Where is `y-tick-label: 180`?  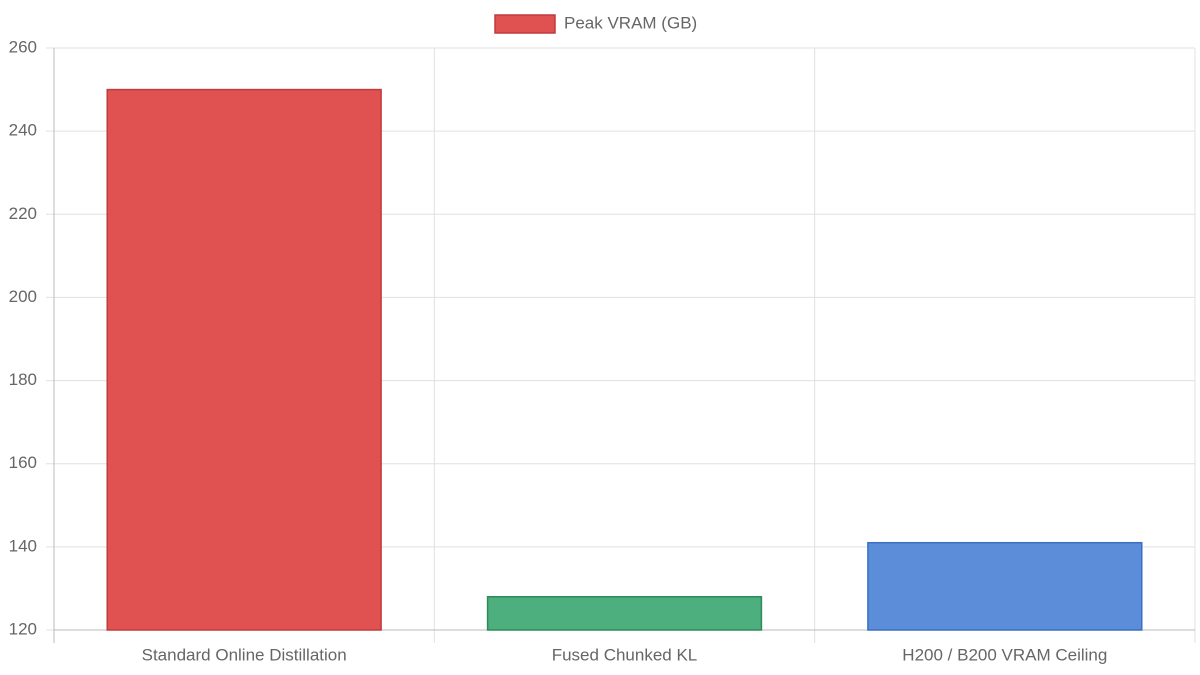
y-tick-label: 180 is located at coordinates (23, 379).